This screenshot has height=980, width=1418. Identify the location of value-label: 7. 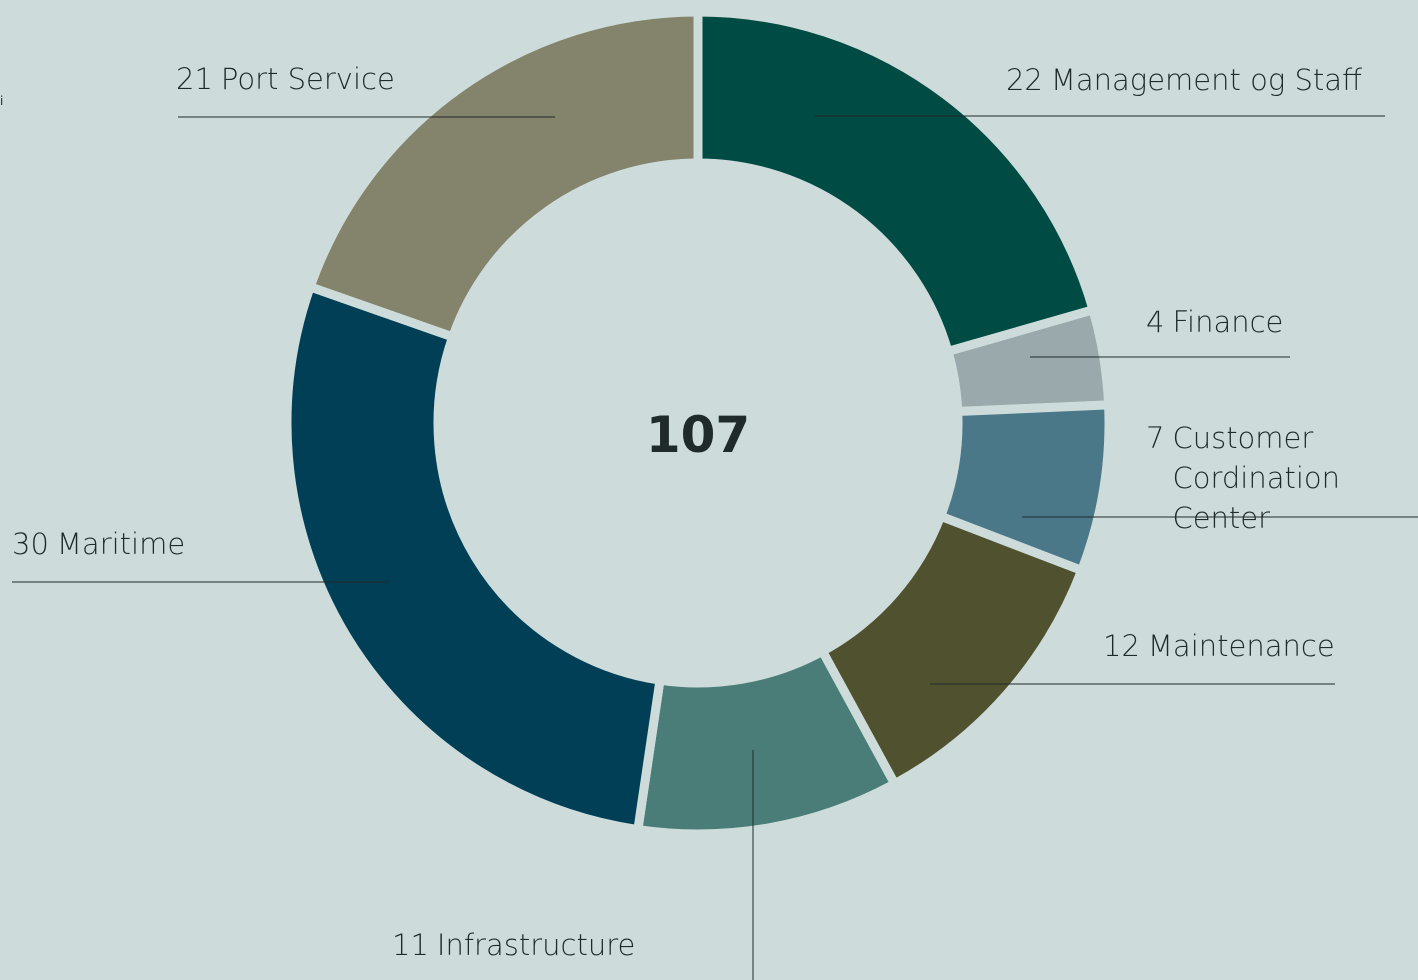
(1155, 438).